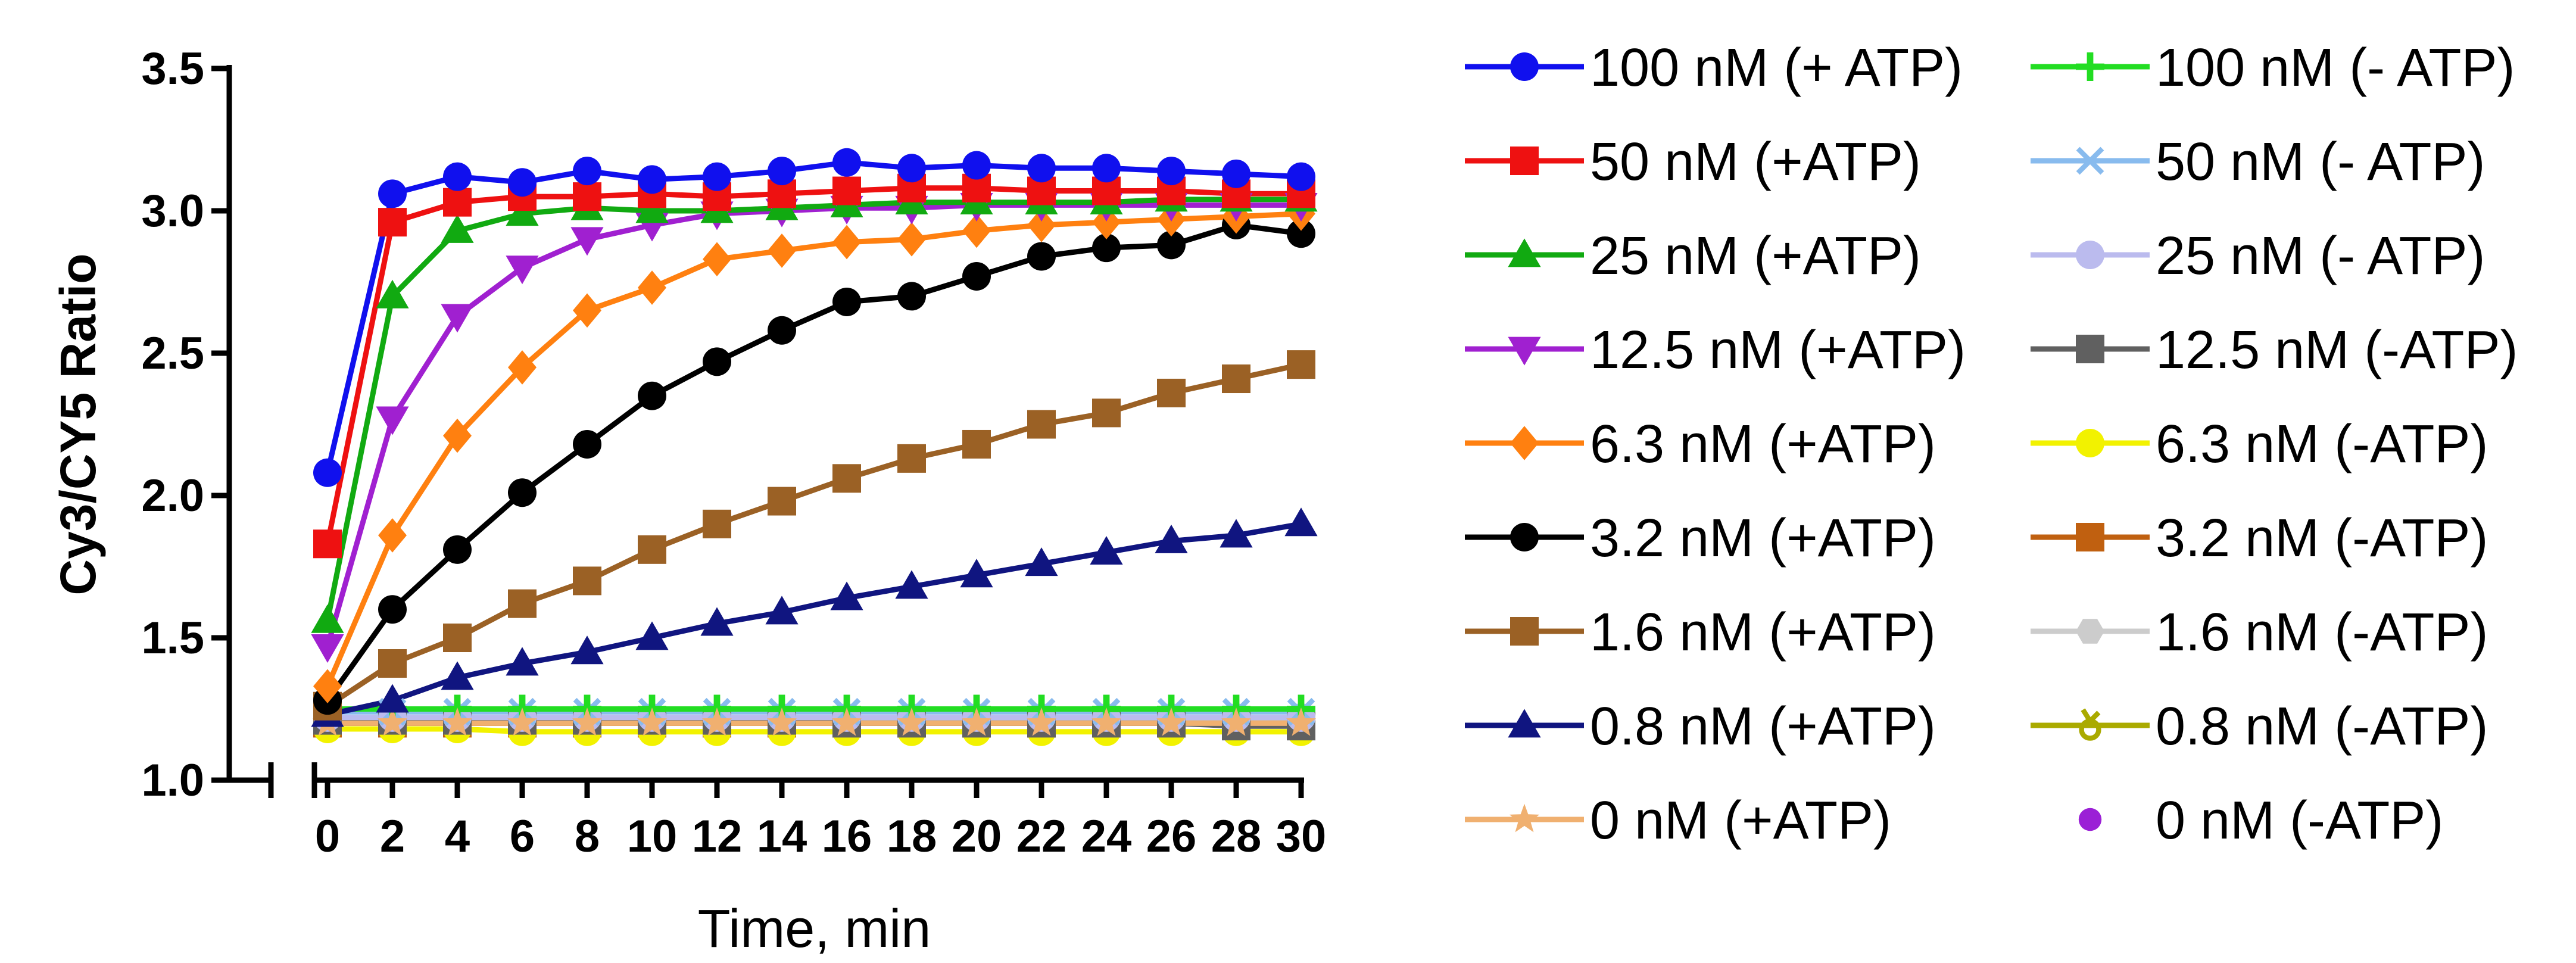 The height and width of the screenshot is (963, 2576). Describe the element at coordinates (1171, 836) in the screenshot. I see `x-tick-label: 26` at that location.